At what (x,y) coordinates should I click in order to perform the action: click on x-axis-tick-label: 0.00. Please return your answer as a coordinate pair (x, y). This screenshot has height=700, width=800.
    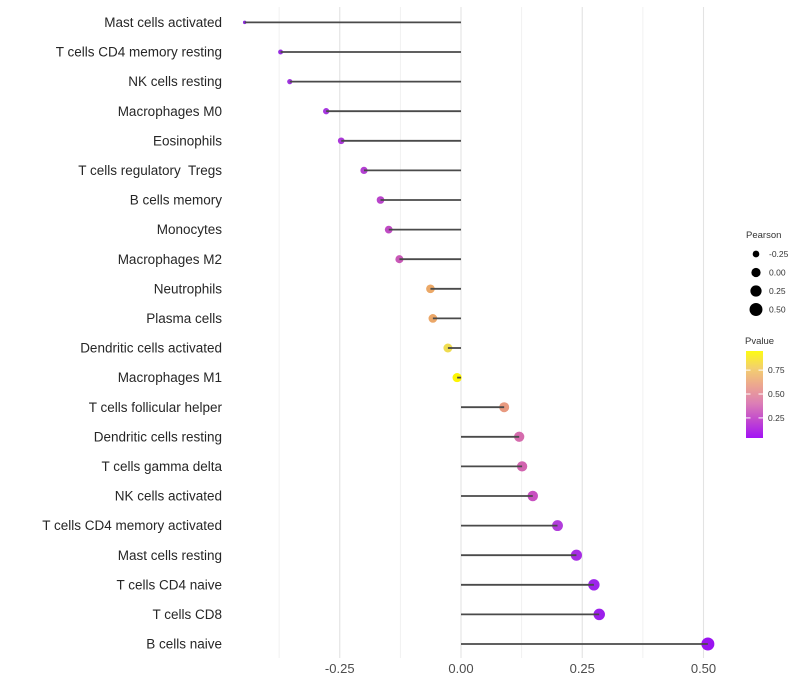
    Looking at the image, I should click on (460, 668).